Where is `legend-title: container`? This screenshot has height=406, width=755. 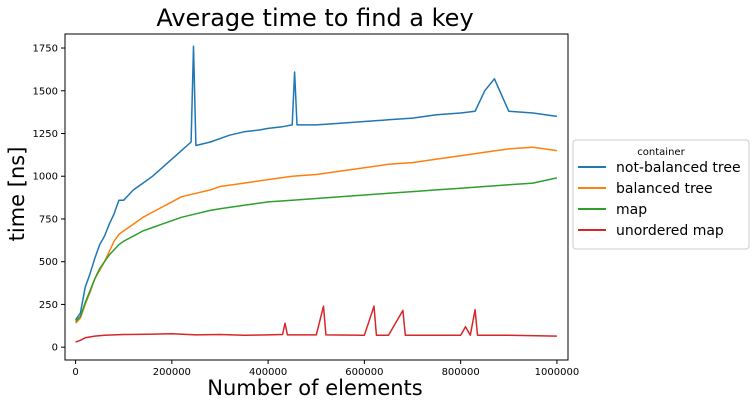 legend-title: container is located at coordinates (661, 152).